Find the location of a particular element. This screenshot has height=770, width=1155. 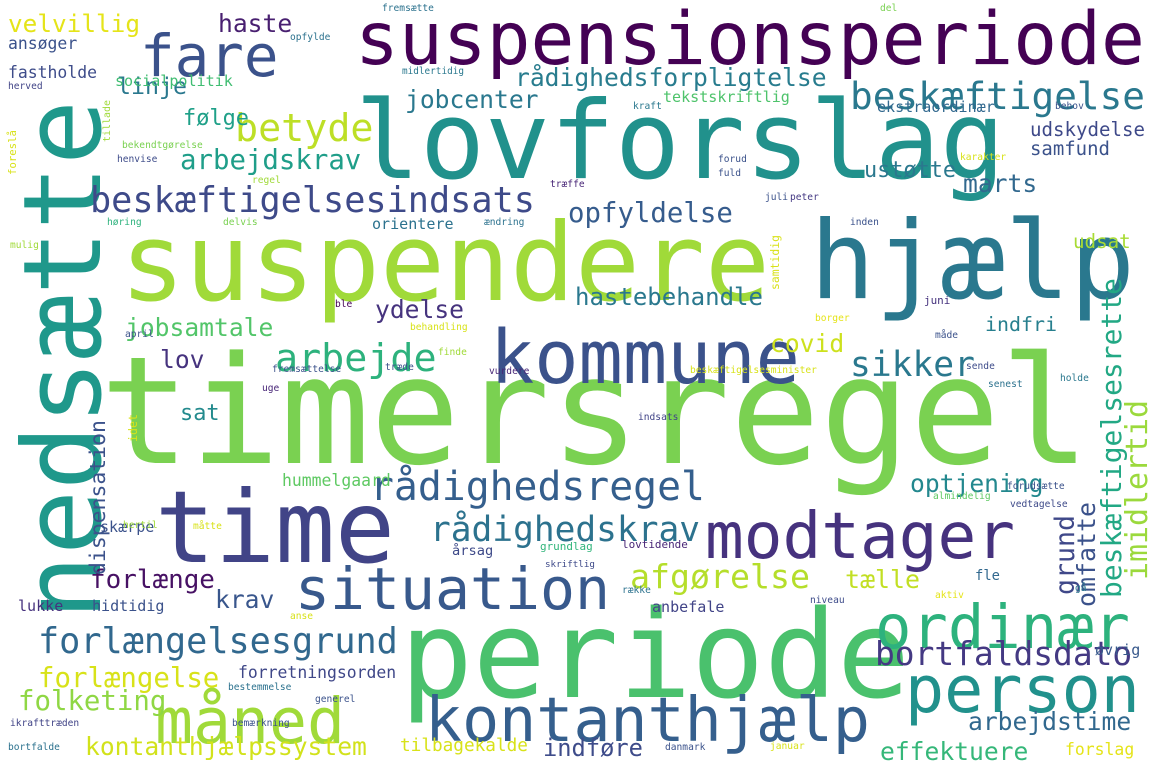

word-lovforslag: lovforslag is located at coordinates (680, 141).